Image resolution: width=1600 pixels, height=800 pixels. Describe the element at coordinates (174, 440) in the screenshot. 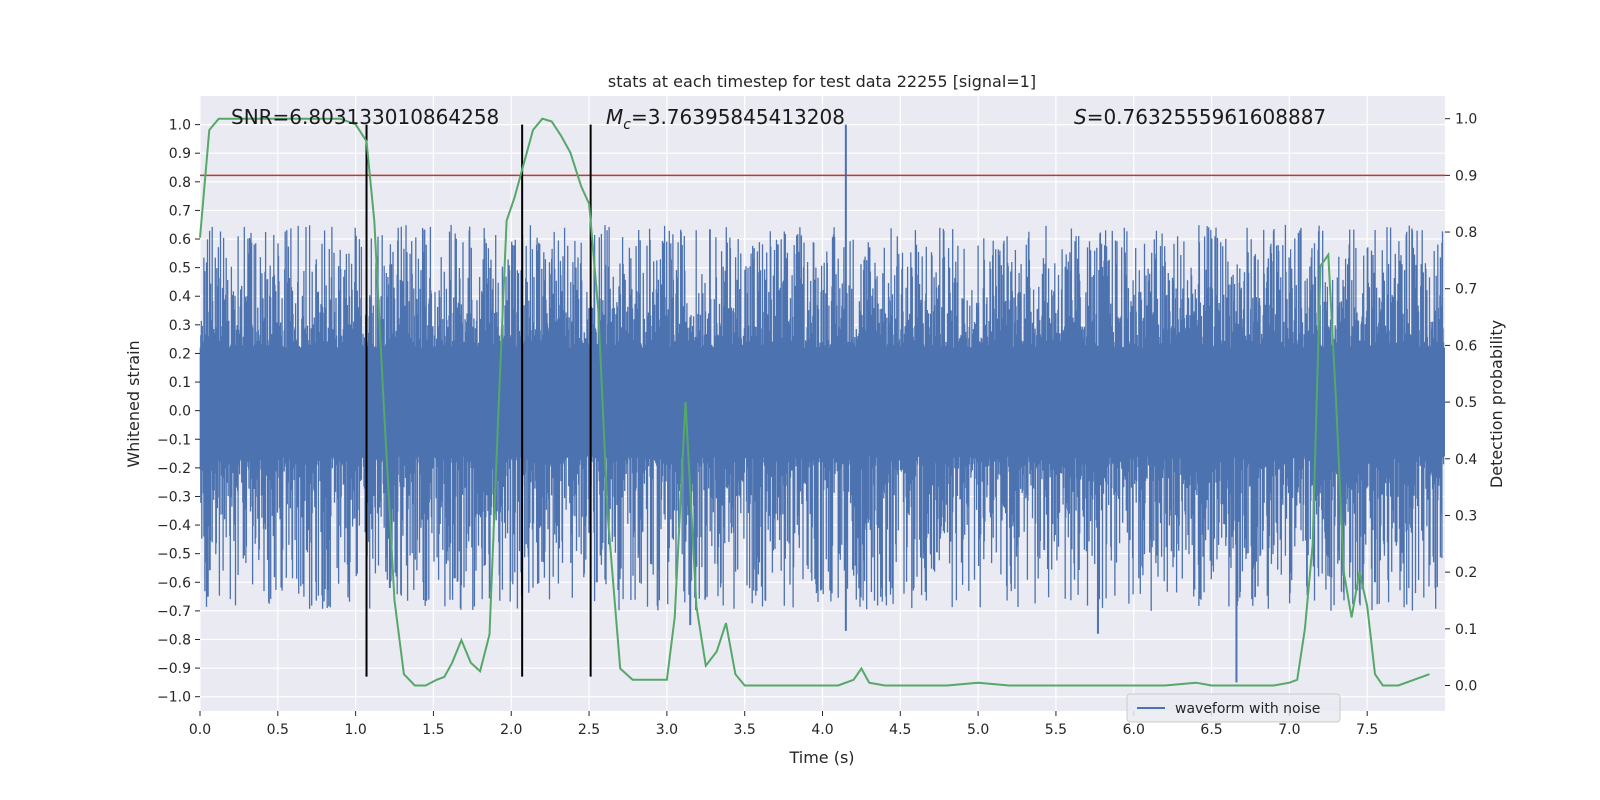

I see `y-tick-label: −0.1` at that location.